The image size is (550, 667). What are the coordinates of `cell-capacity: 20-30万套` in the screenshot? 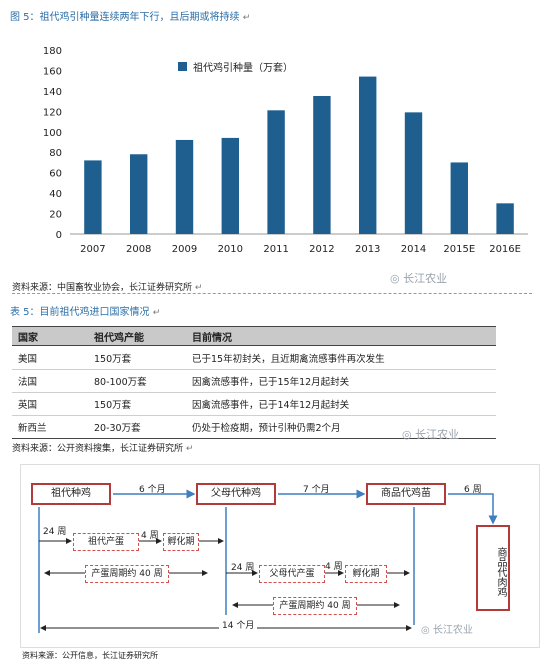 It's located at (117, 428).